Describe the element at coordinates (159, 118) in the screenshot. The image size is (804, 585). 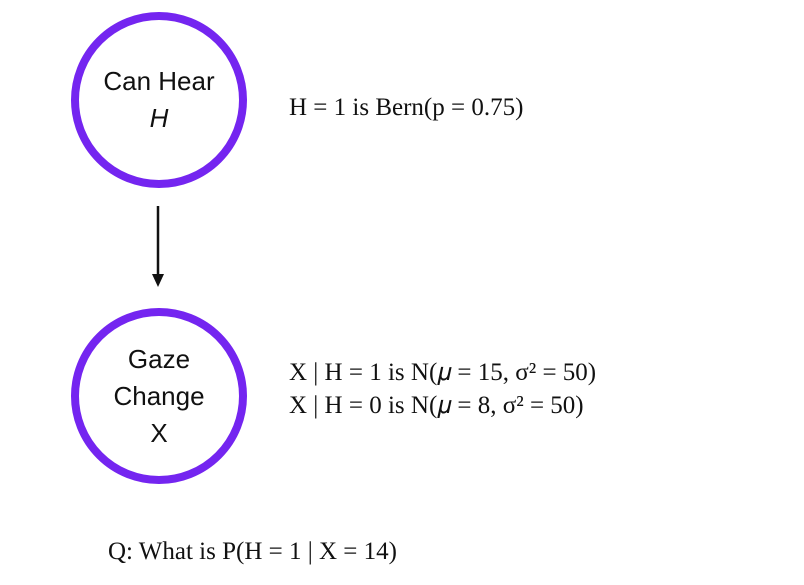
I see `node-can-hear-symbol: H` at that location.